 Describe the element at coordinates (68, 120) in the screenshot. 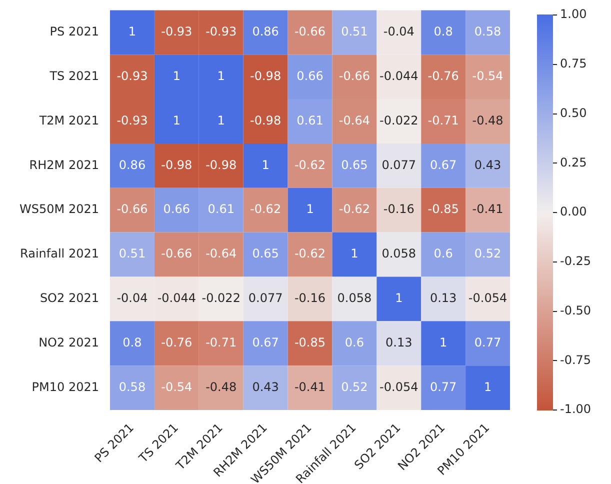

I see `y-tick-label: T2M 2021` at that location.